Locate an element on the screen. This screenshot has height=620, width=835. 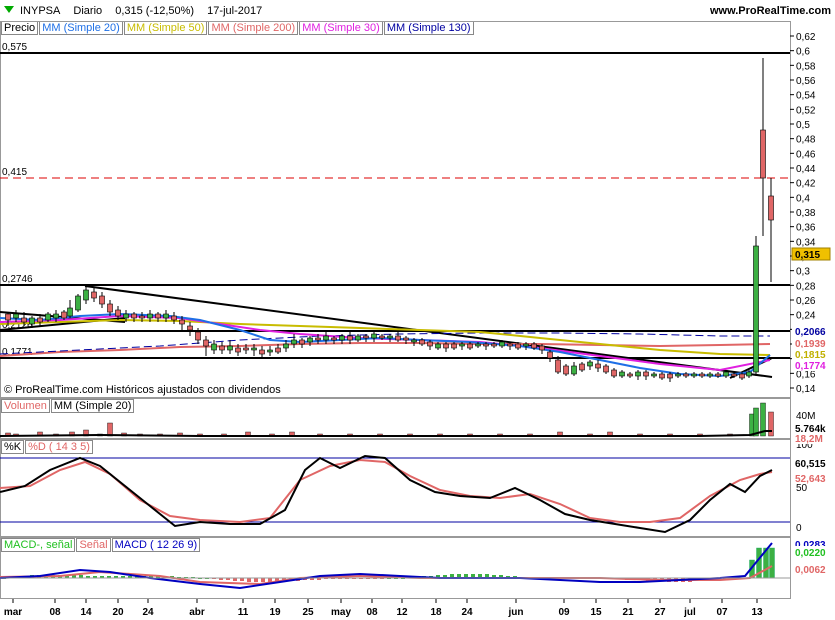
legend-sma130: MM (Simple 130) is located at coordinates (428, 28).